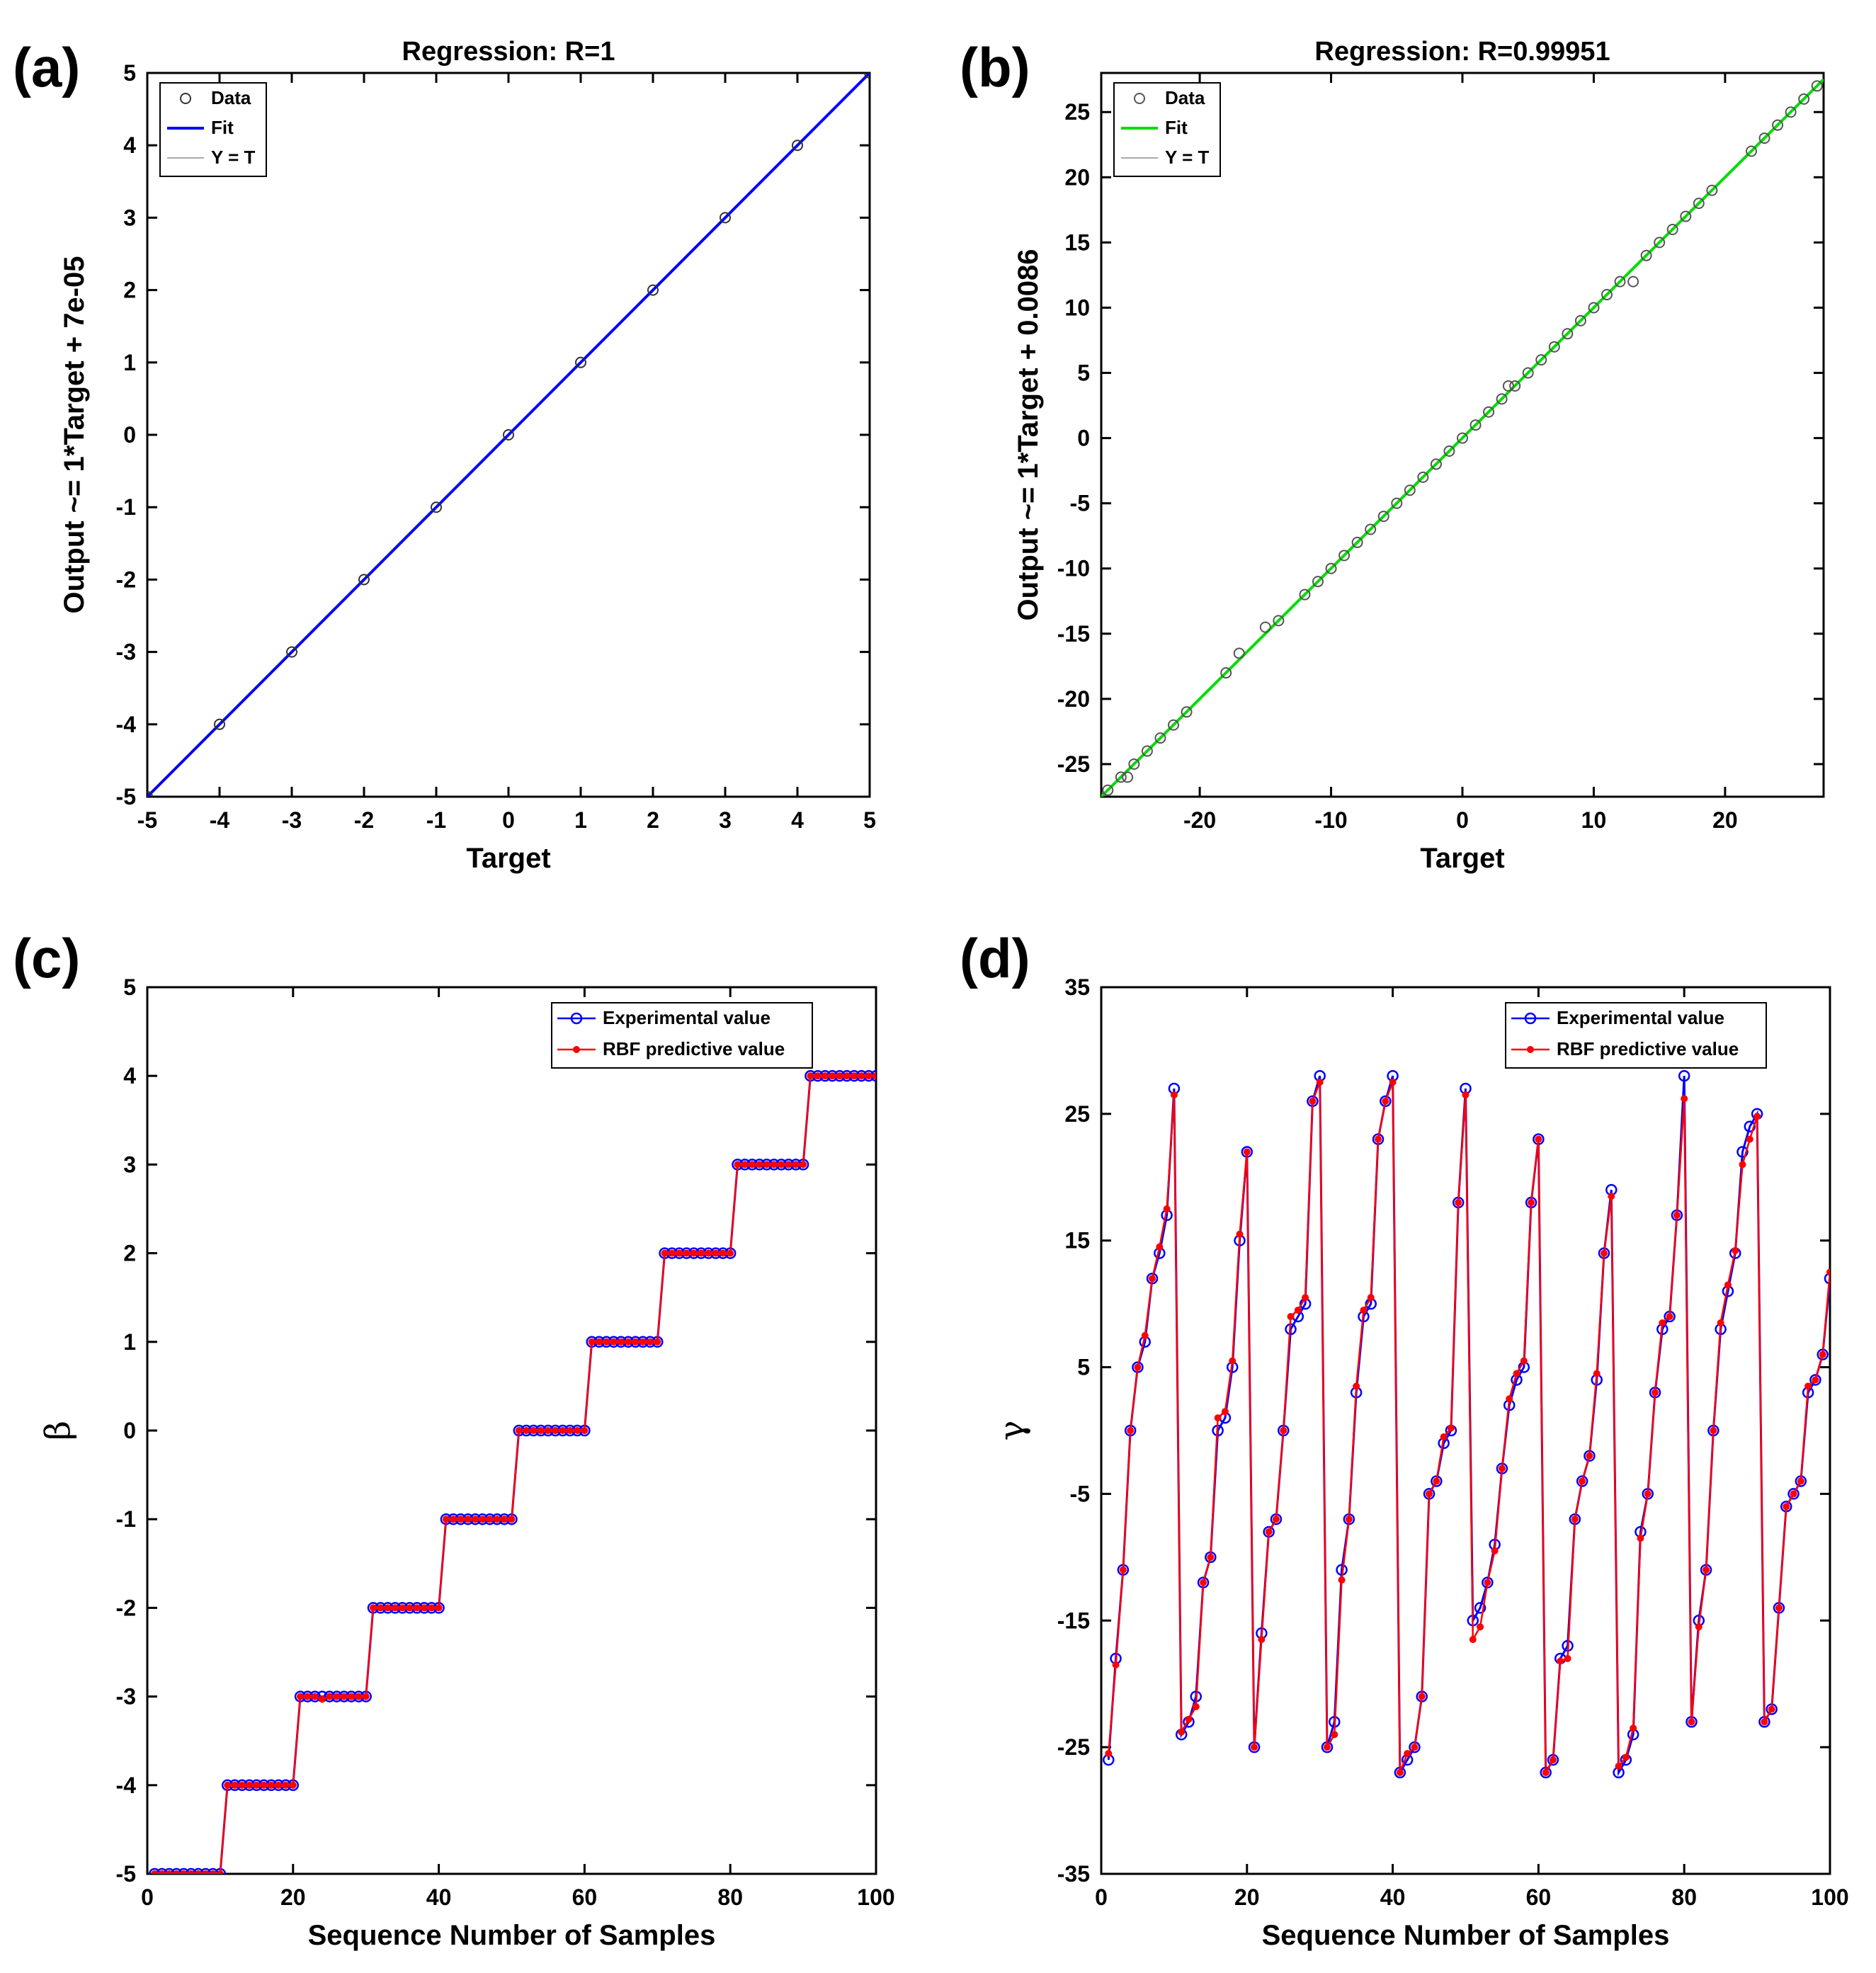  I want to click on fit-line, so click(1462, 437).